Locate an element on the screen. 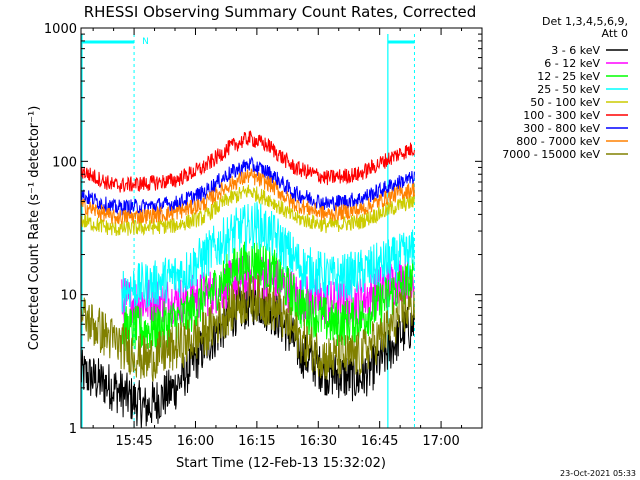 This screenshot has width=640, height=480. legend-label: 100 - 300 keV is located at coordinates (561, 115).